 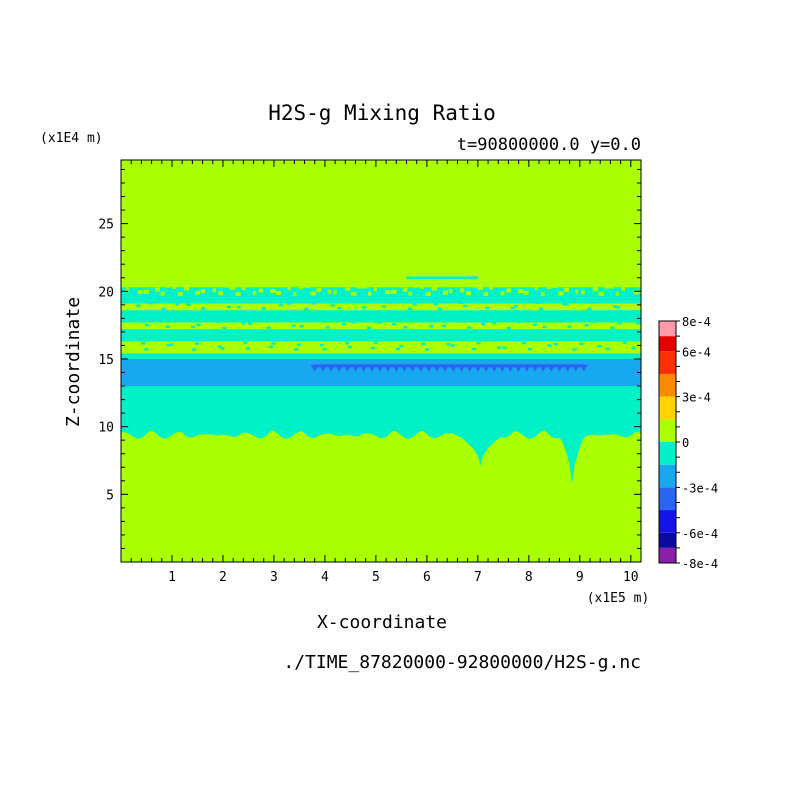 I want to click on band-region, so click(x=381, y=372).